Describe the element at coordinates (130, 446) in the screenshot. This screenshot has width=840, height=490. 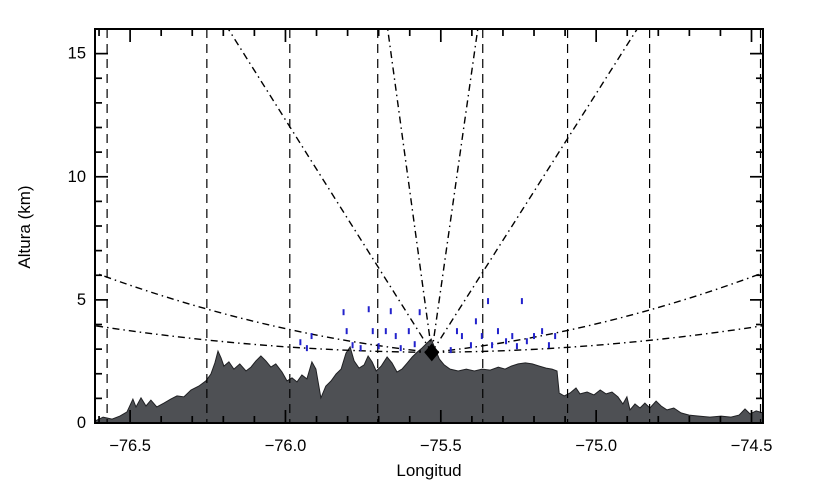
I see `x-tick-label: −76.5` at that location.